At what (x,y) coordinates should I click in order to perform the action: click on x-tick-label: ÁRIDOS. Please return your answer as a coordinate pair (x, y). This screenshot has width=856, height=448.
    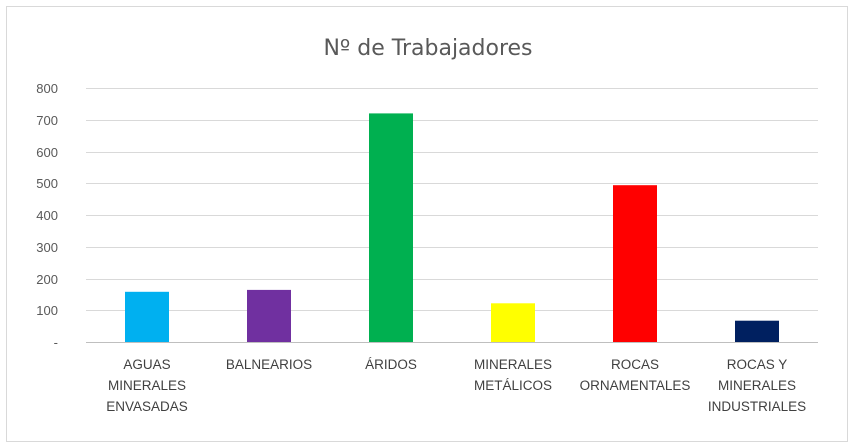
    Looking at the image, I should click on (391, 364).